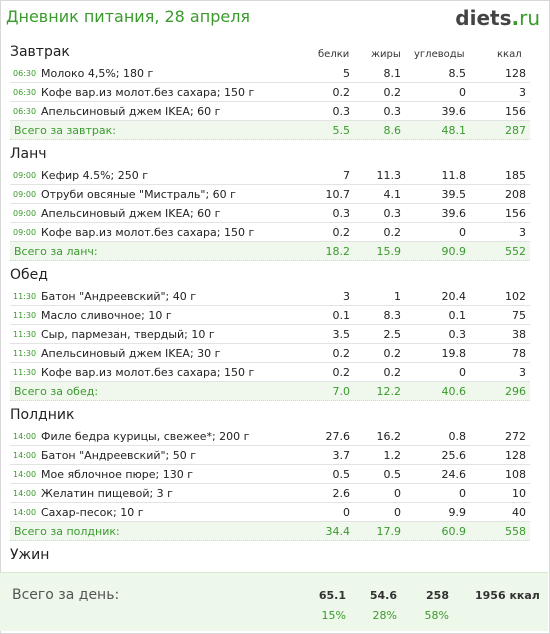  Describe the element at coordinates (457, 436) in the screenshot. I see `food-carbs: 0.8` at that location.